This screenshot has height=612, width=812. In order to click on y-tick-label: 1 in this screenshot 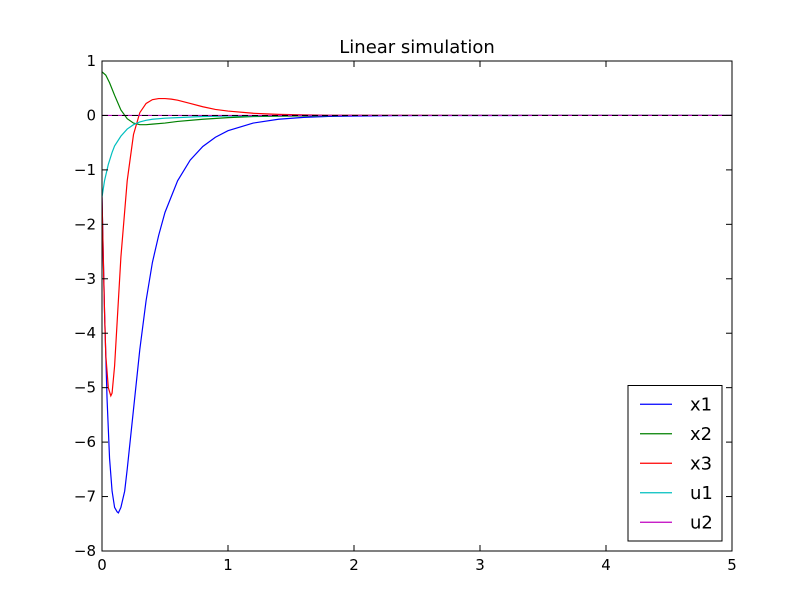, I will do `click(91, 61)`.